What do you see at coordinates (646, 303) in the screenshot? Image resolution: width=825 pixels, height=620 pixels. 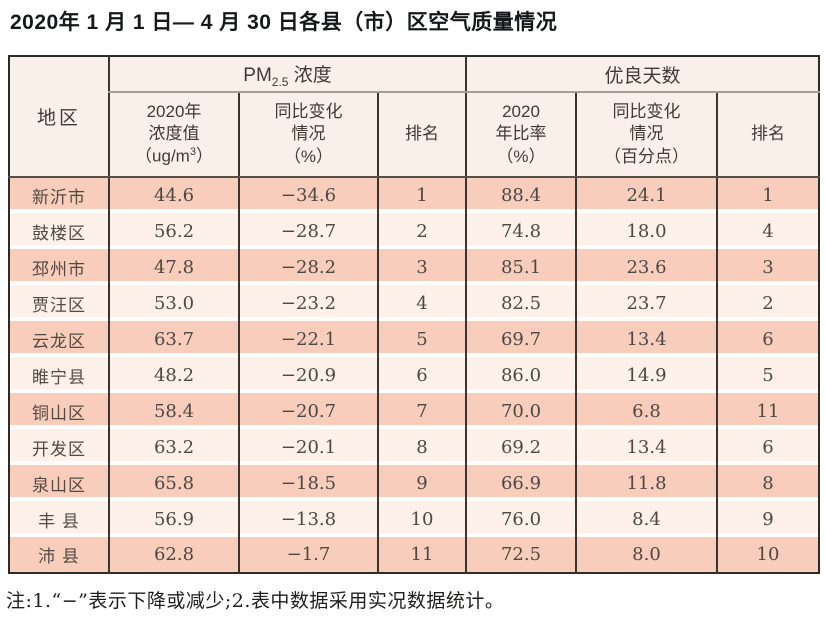 I see `cell-good-change: 23.7` at bounding box center [646, 303].